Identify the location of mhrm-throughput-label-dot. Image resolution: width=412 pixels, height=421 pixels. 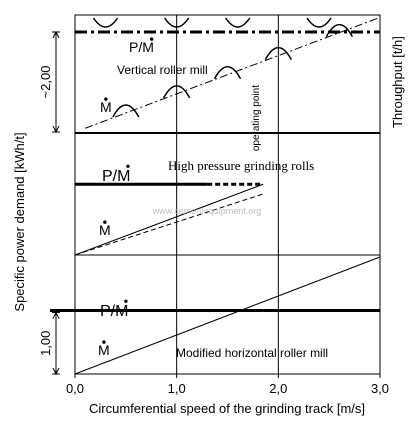
(104, 342).